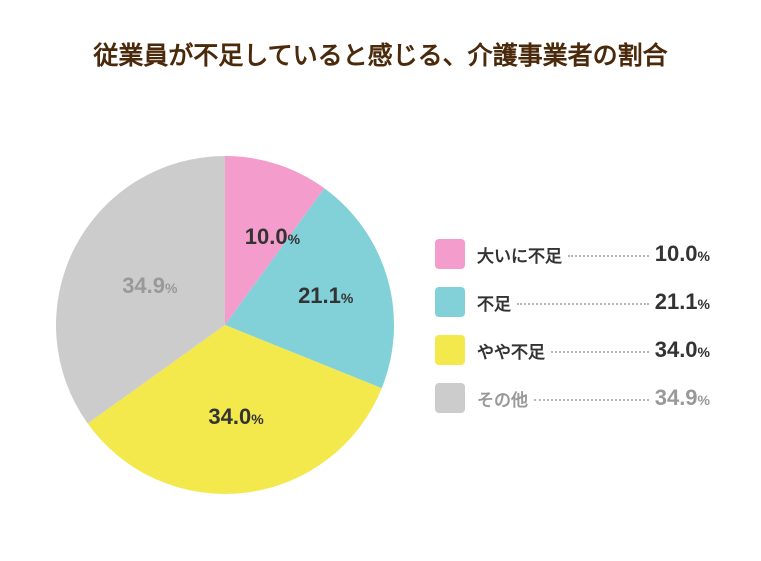  What do you see at coordinates (572, 350) in the screenshot?
I see `legend-item: やや不足 34.0%` at bounding box center [572, 350].